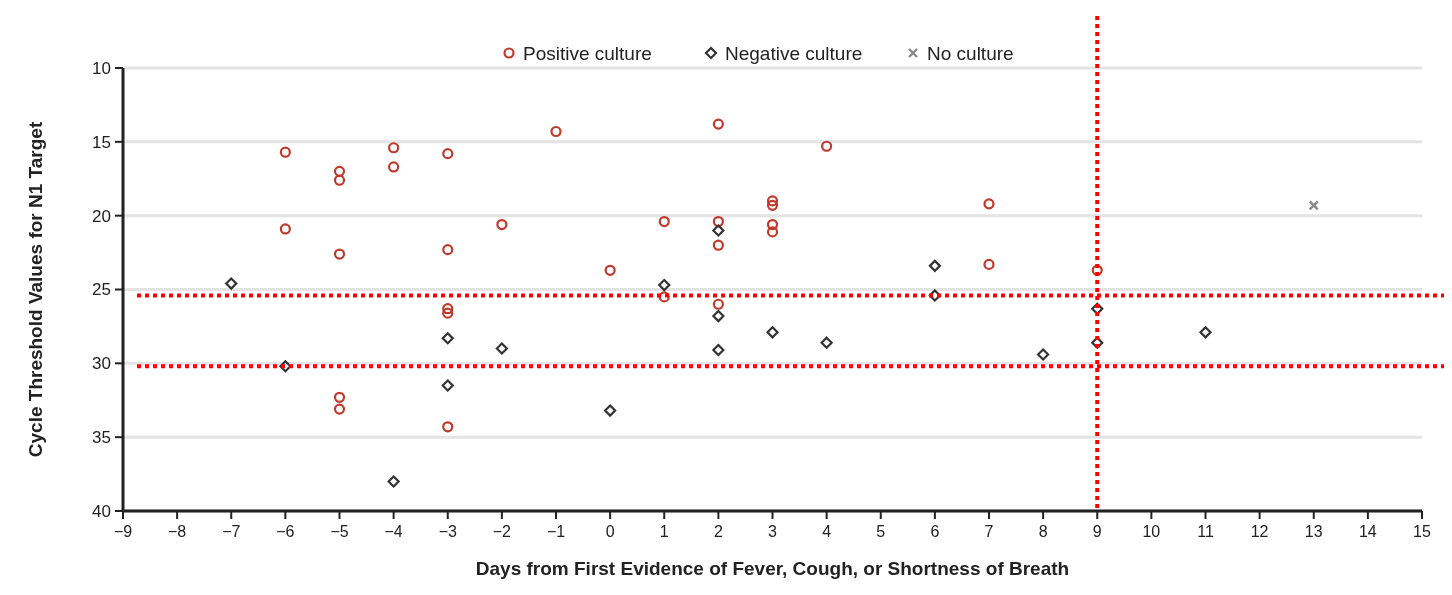  I want to click on y-tick-label: 20, so click(101, 216).